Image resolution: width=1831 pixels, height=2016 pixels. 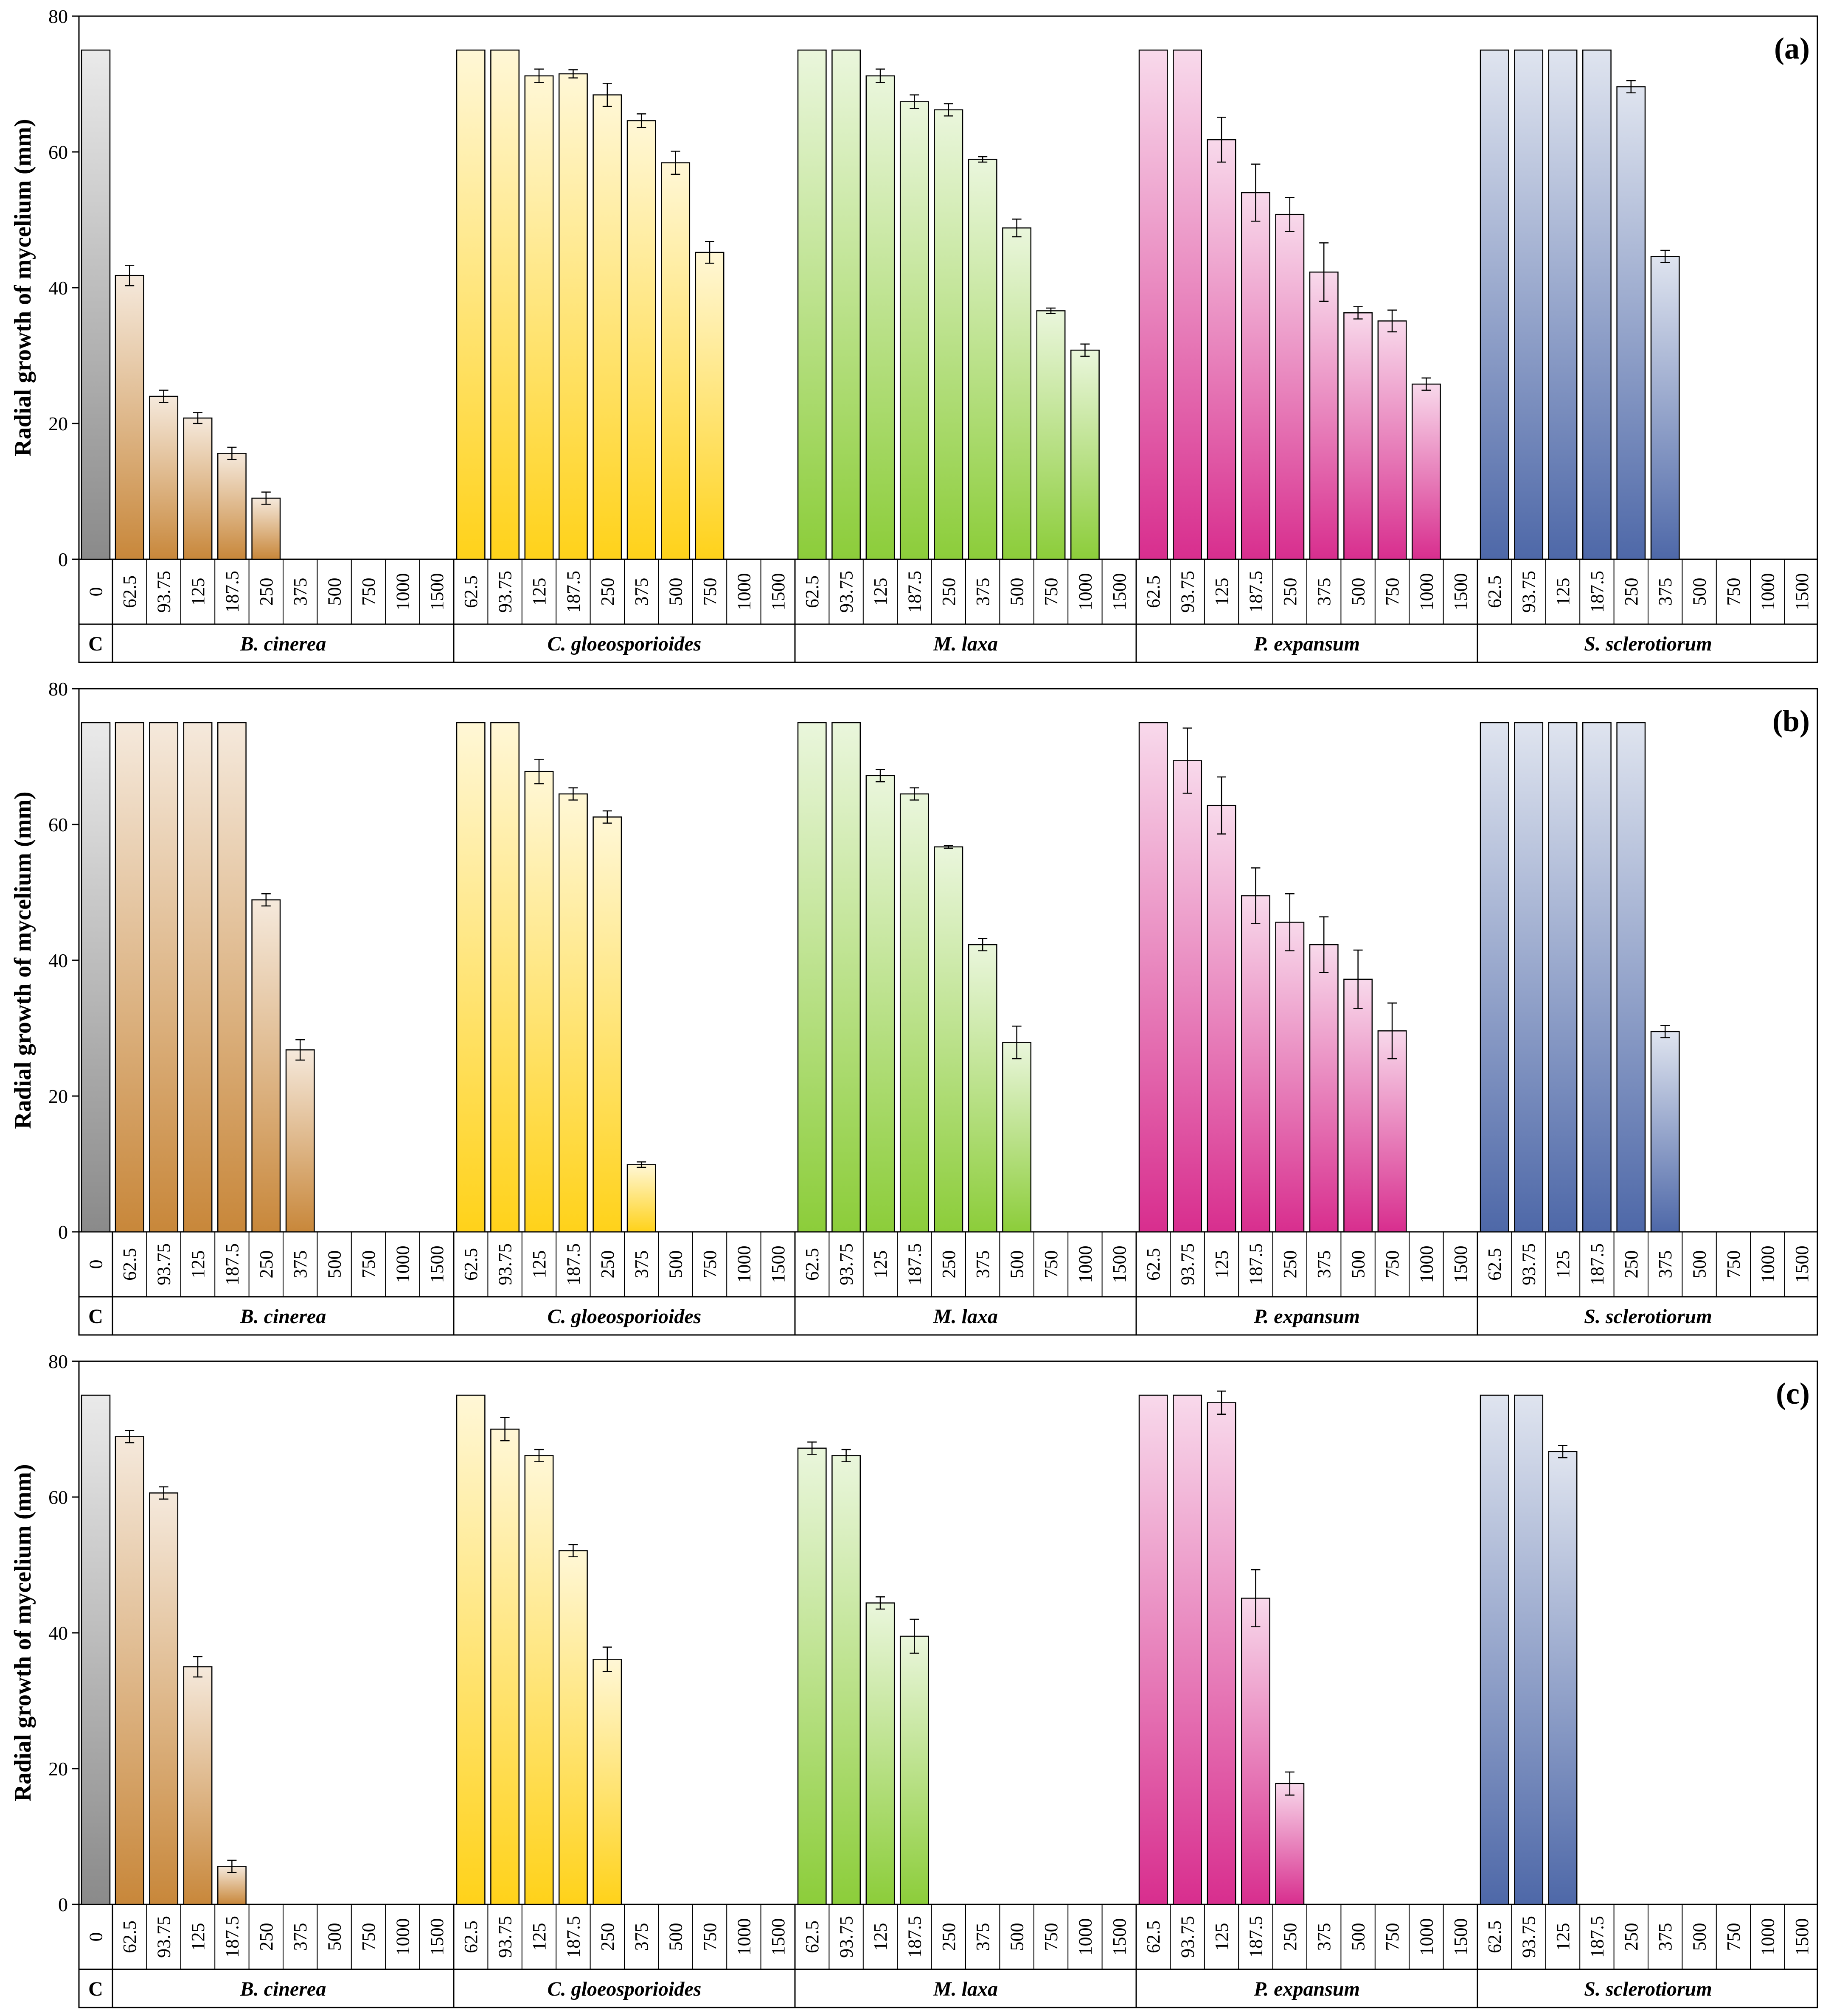 I want to click on panel-2-control-dose-label: 0, so click(x=97, y=1937).